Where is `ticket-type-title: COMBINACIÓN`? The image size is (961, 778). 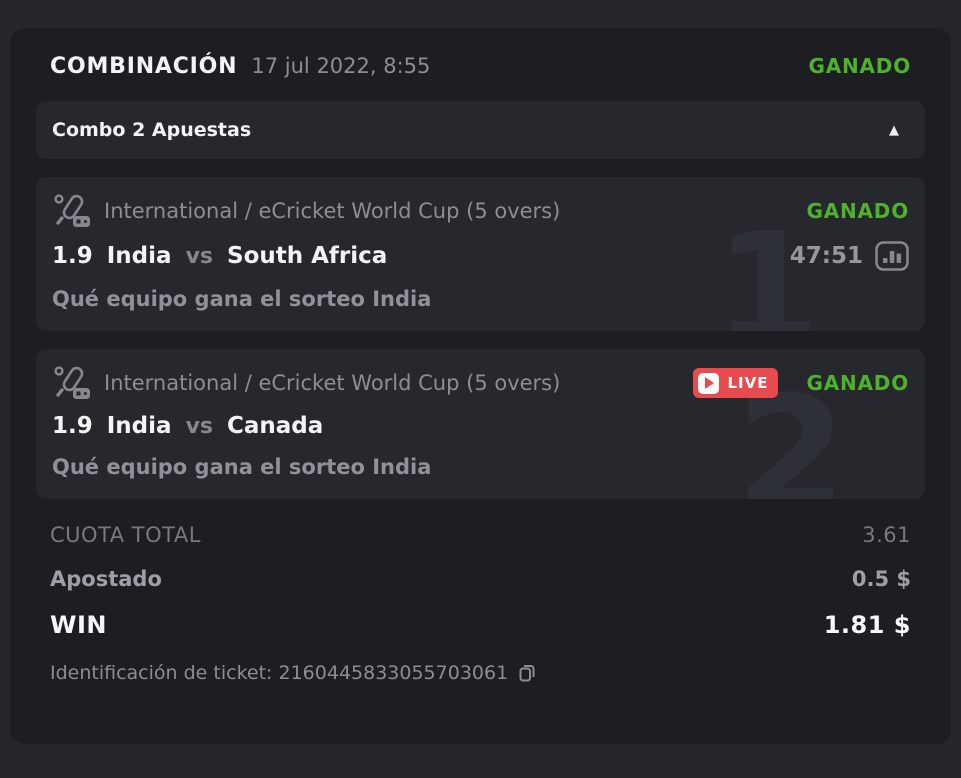 ticket-type-title: COMBINACIÓN is located at coordinates (144, 66).